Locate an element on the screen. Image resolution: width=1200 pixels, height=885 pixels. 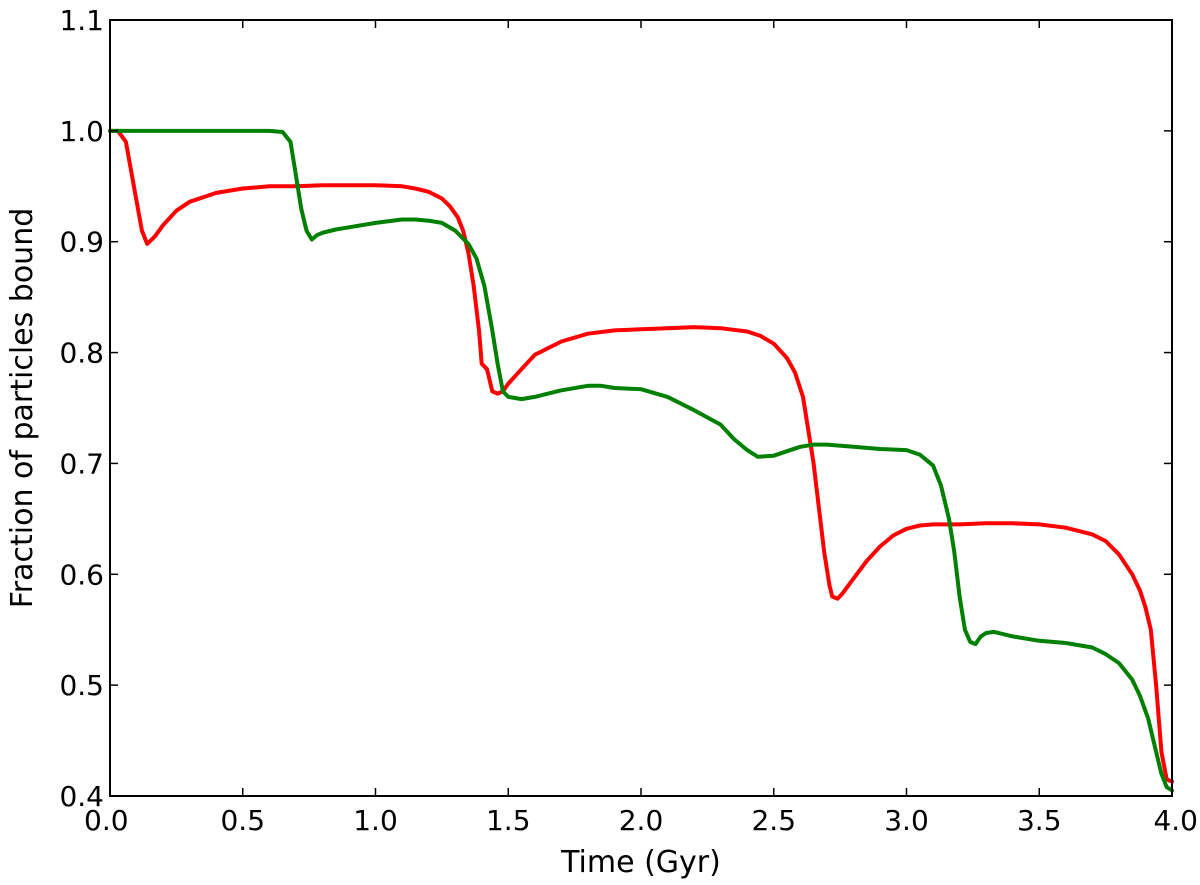
x-tick-label: 3.0 is located at coordinates (906, 820).